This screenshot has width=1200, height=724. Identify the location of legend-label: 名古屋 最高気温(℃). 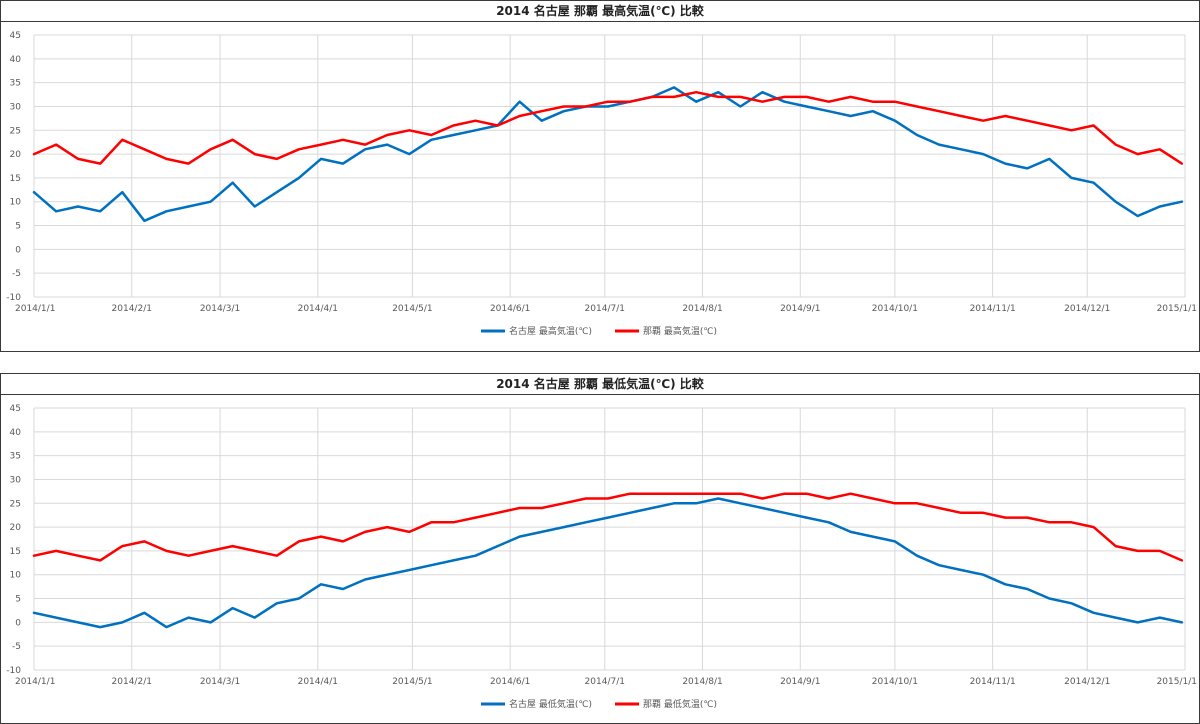
(550, 331).